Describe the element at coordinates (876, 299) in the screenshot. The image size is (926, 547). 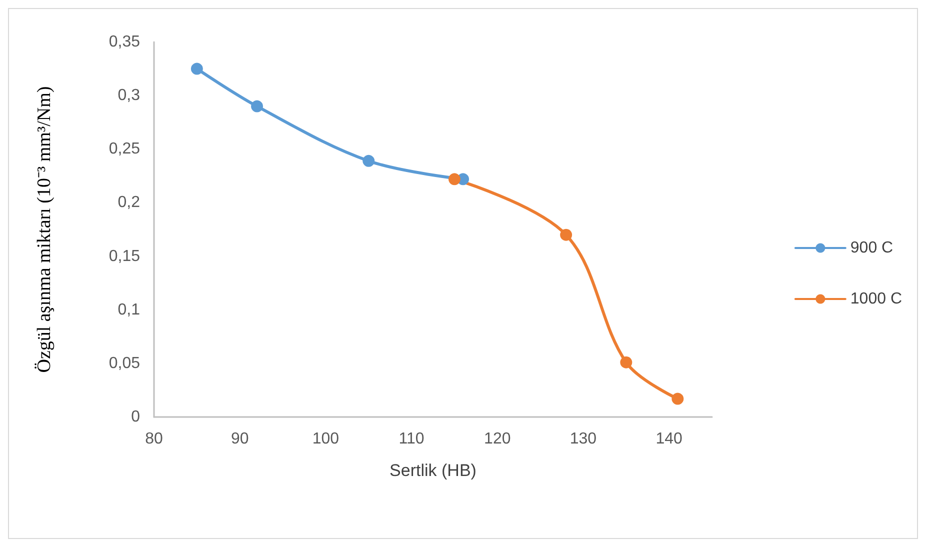
I see `legend-label: 1000 C` at that location.